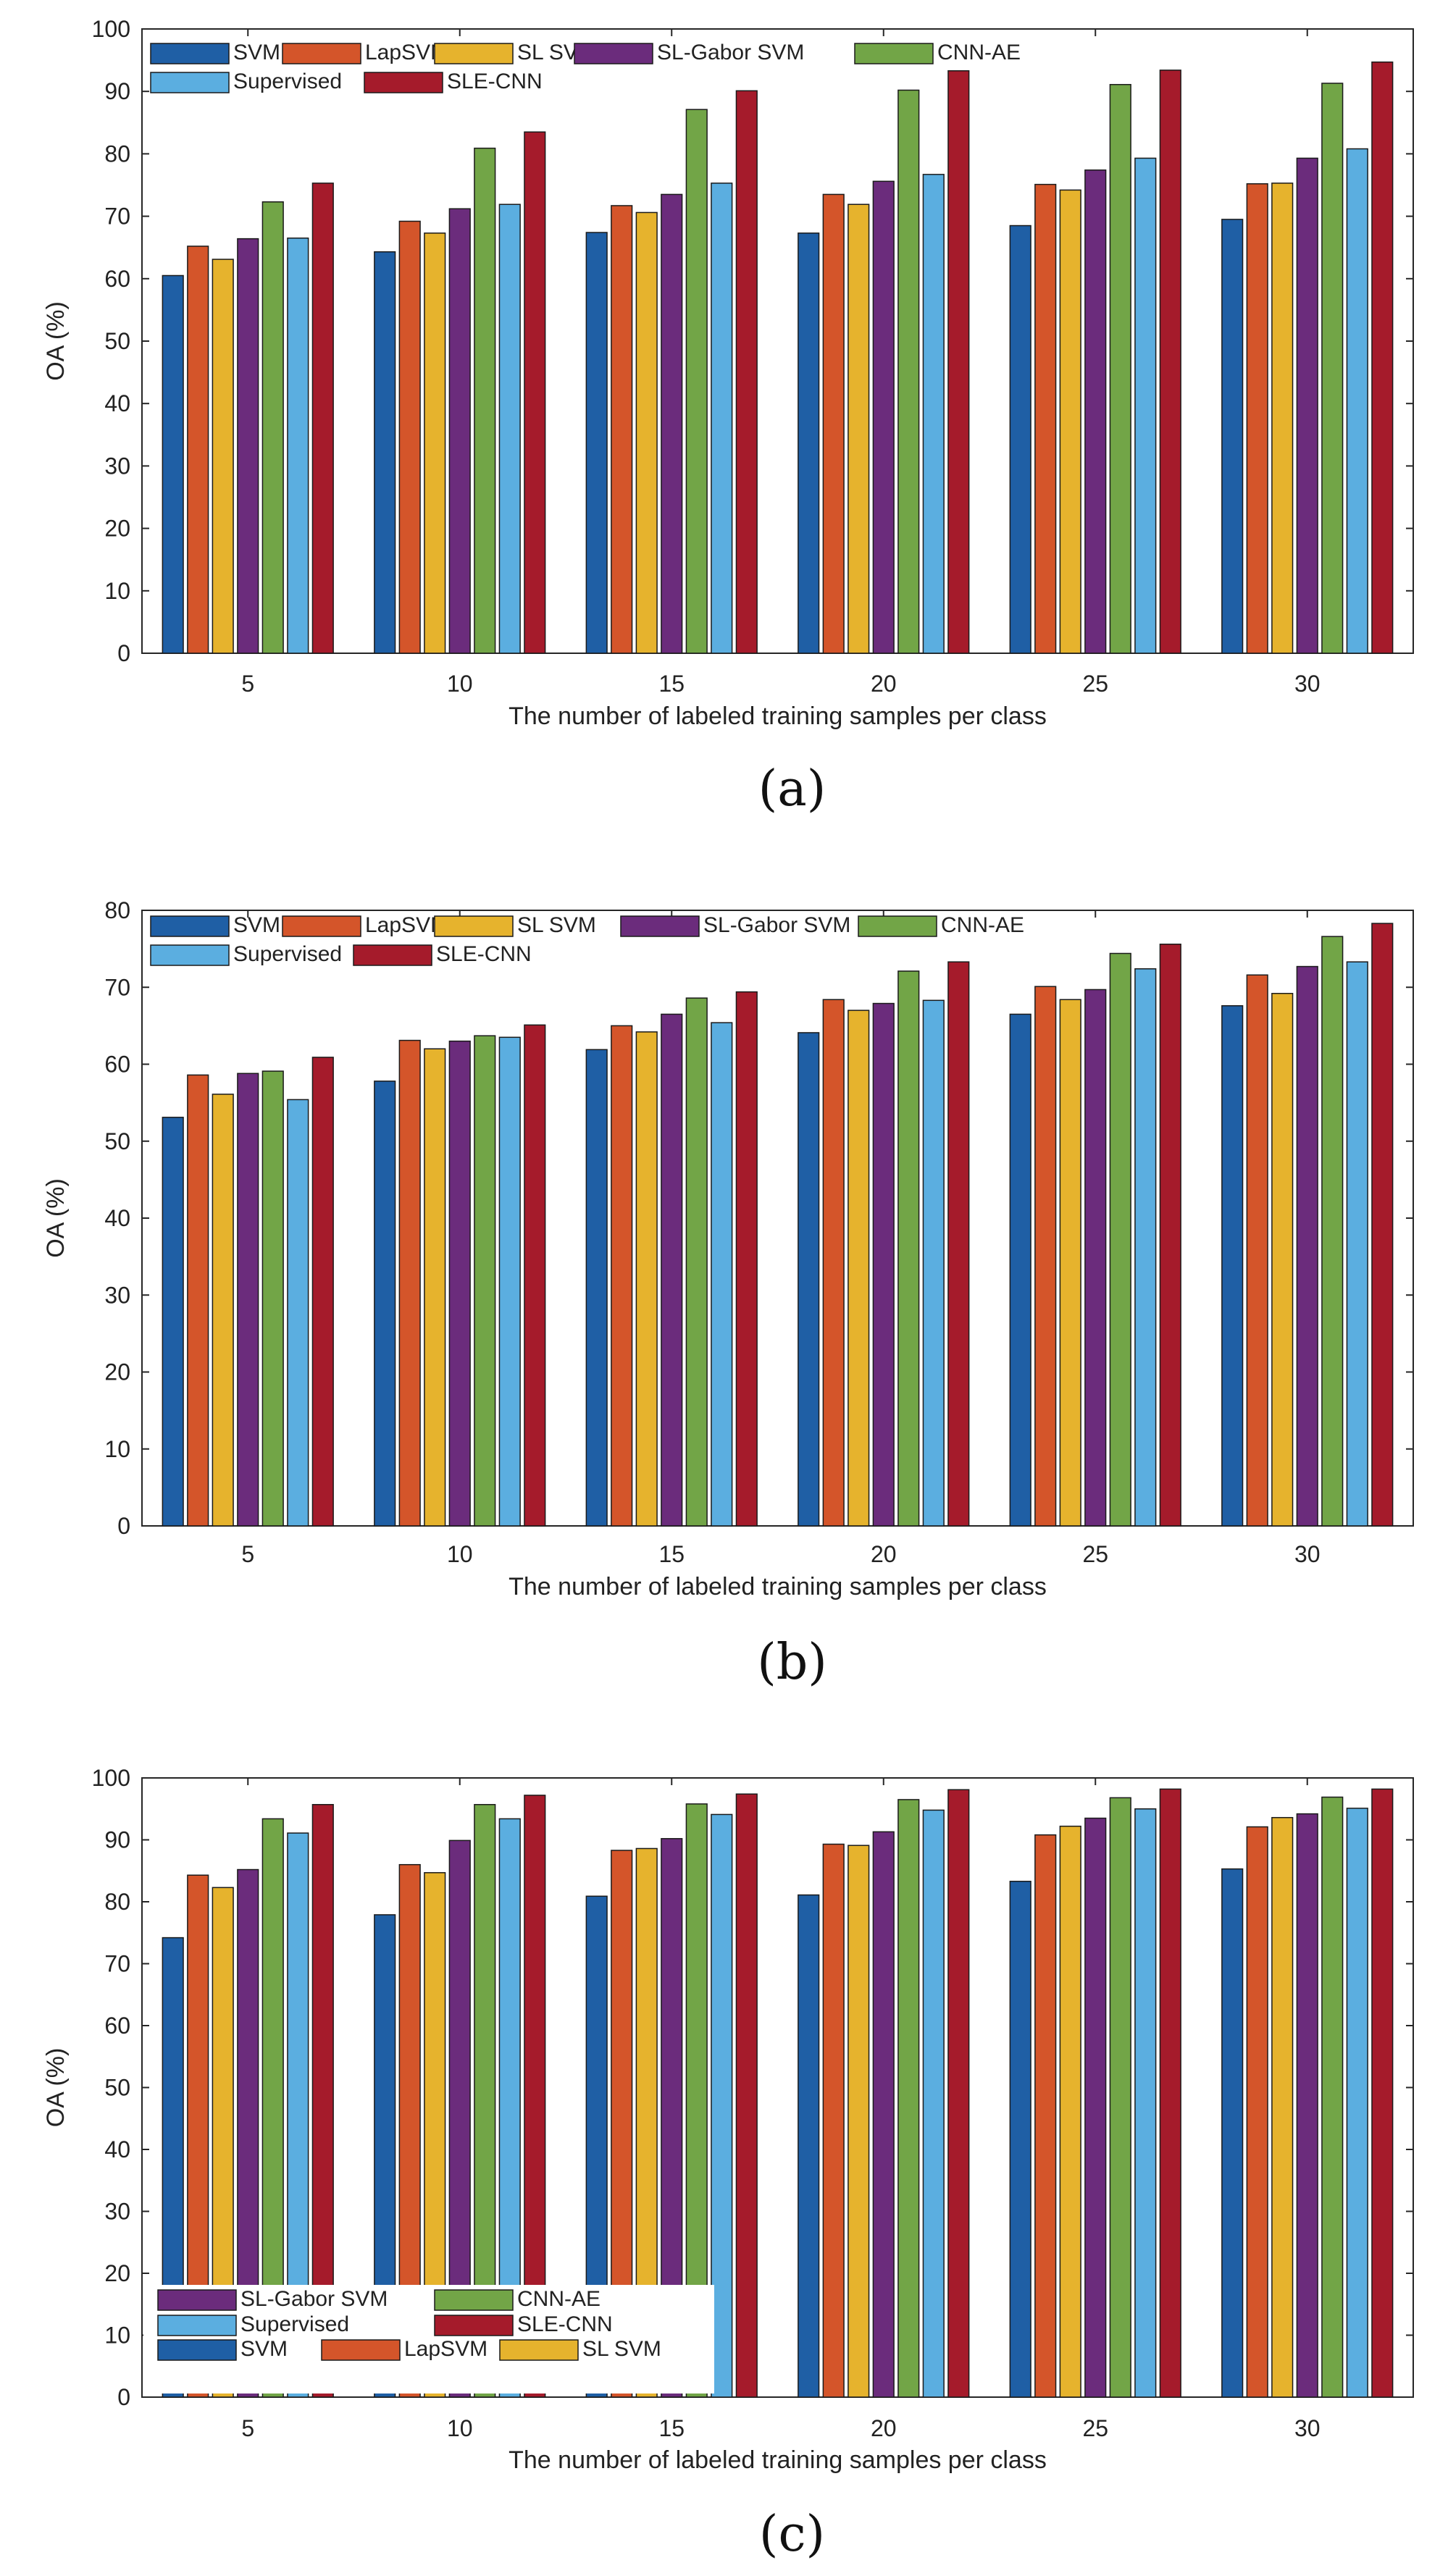  I want to click on y-tick-label: 100, so click(111, 1778).